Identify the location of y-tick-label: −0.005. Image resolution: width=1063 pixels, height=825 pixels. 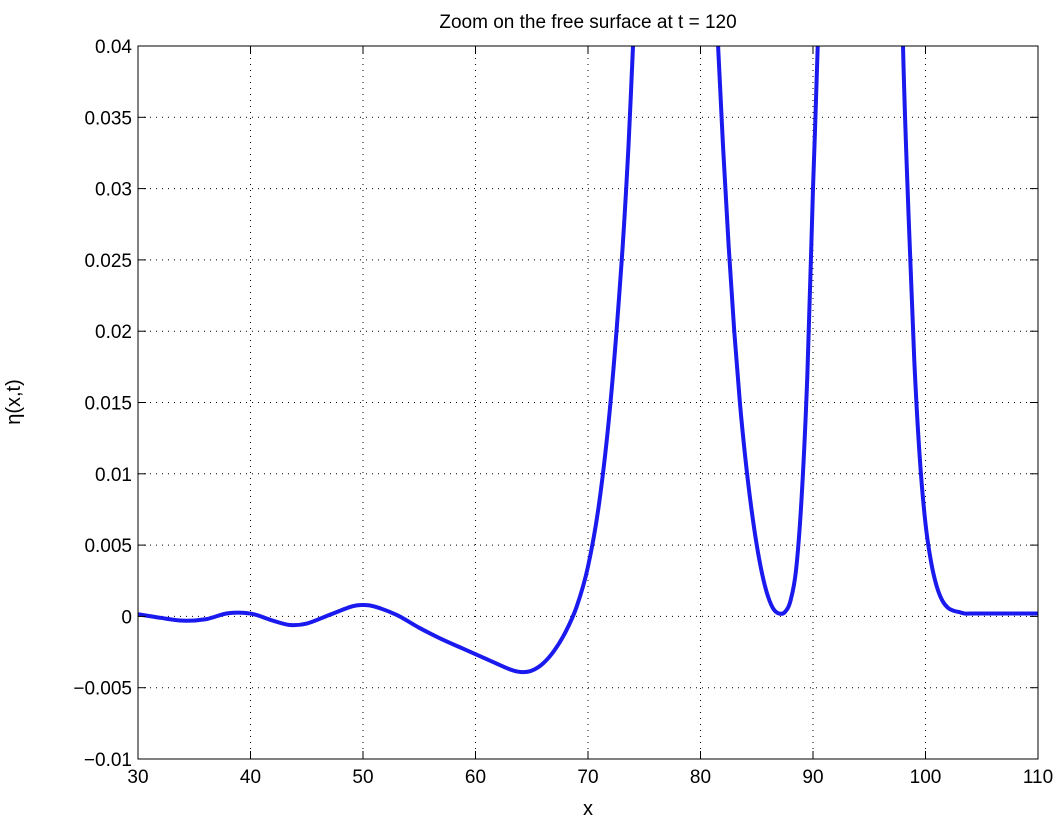
(102, 689).